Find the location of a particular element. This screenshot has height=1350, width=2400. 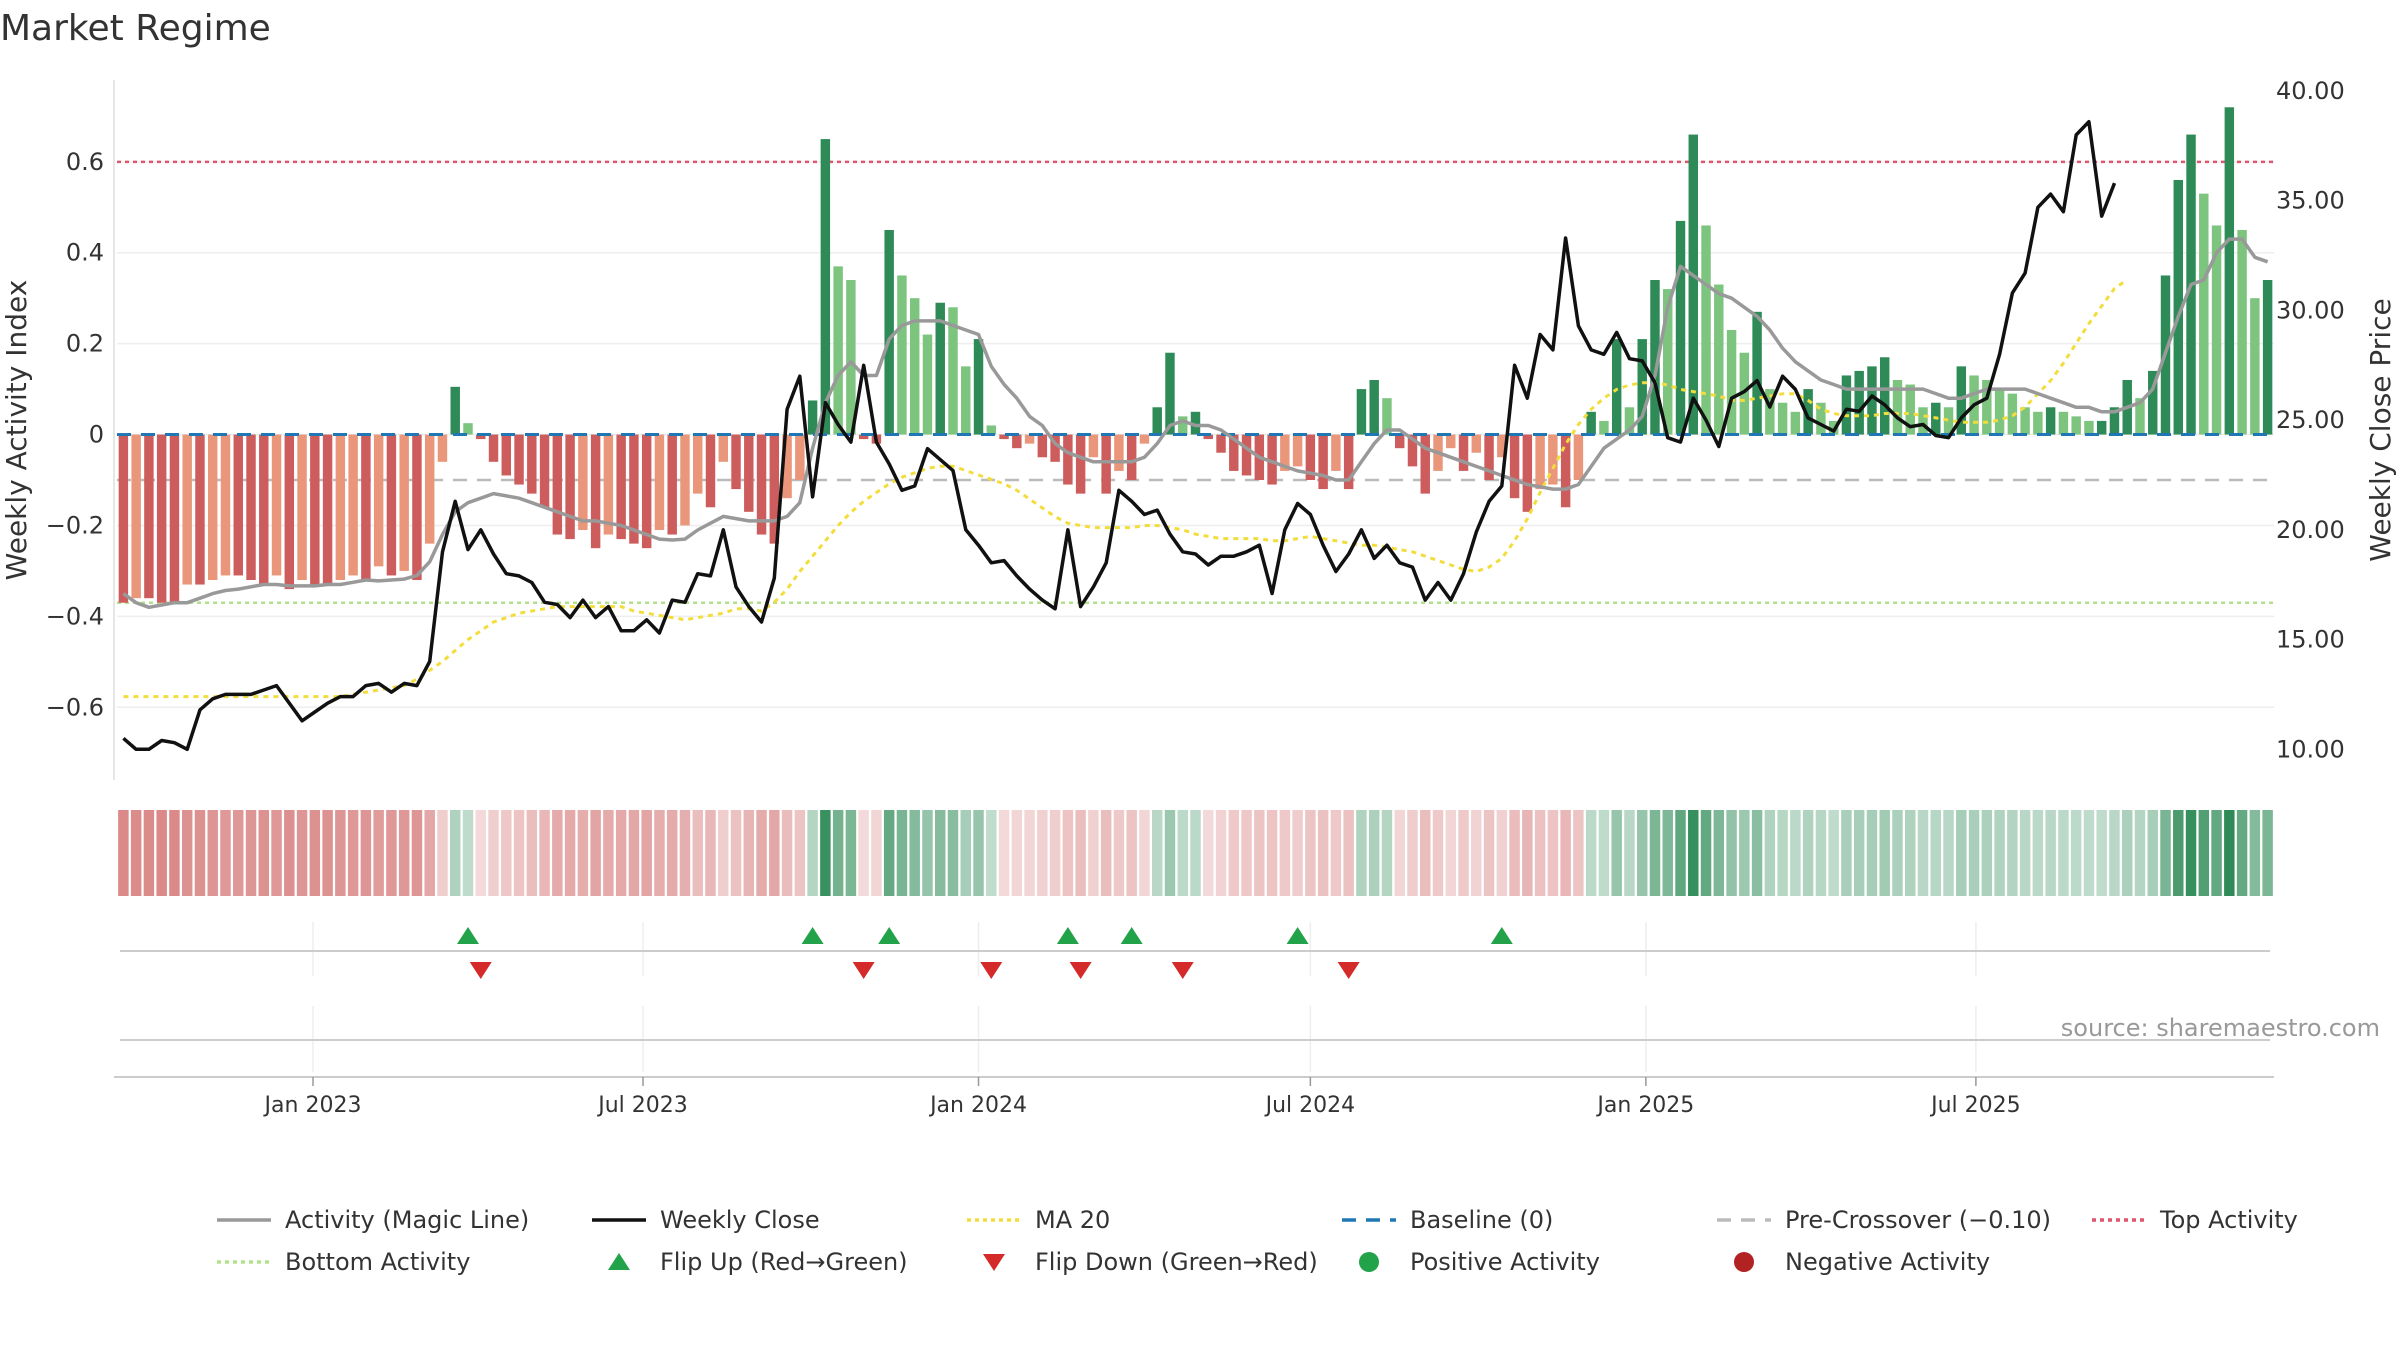

legend-label: Pre-Crossover (−0.10) is located at coordinates (1918, 1220).